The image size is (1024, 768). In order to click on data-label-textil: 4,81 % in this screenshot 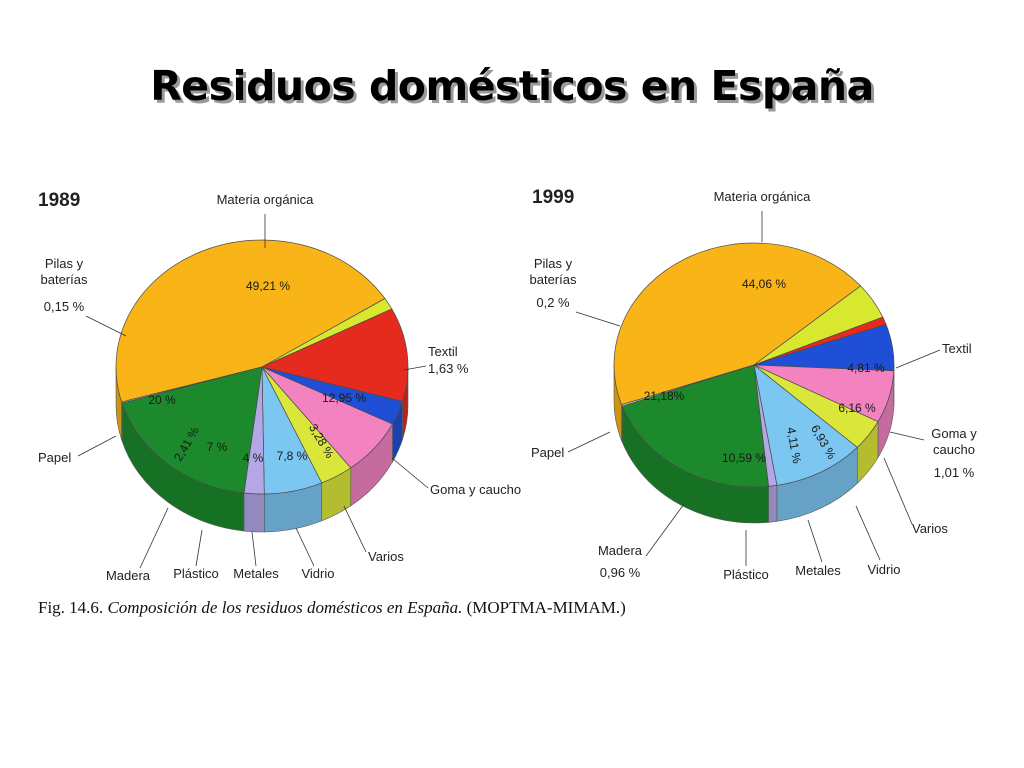, I will do `click(866, 368)`.